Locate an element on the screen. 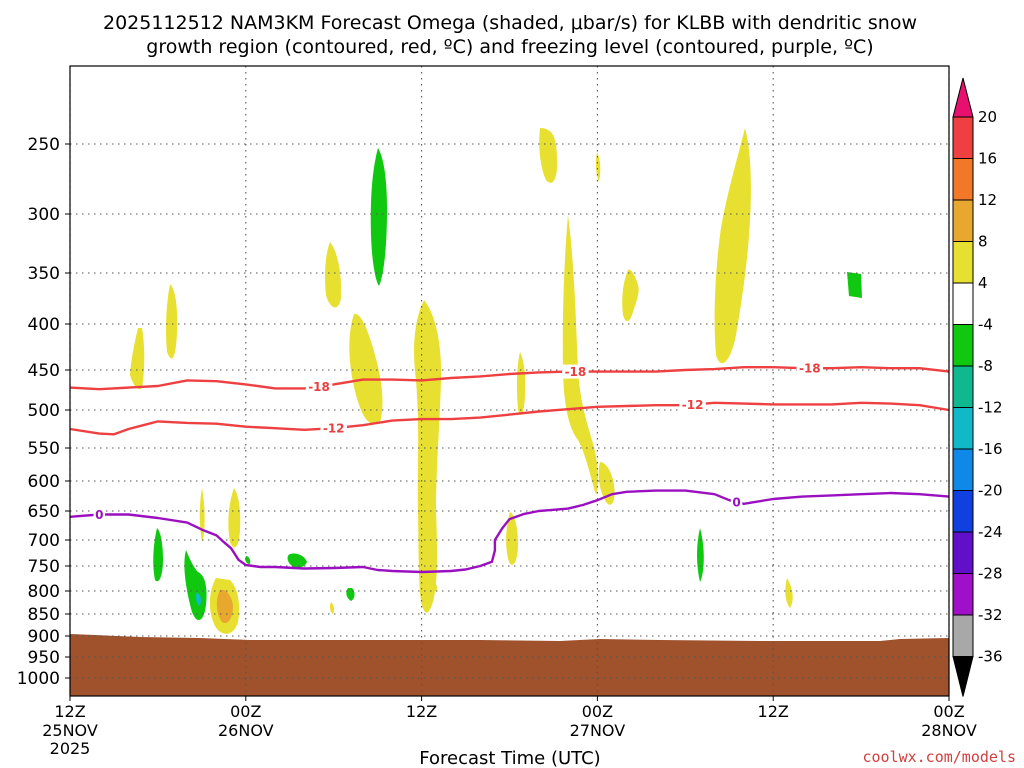 The width and height of the screenshot is (1024, 768). colorbar-label: 16 is located at coordinates (987, 159).